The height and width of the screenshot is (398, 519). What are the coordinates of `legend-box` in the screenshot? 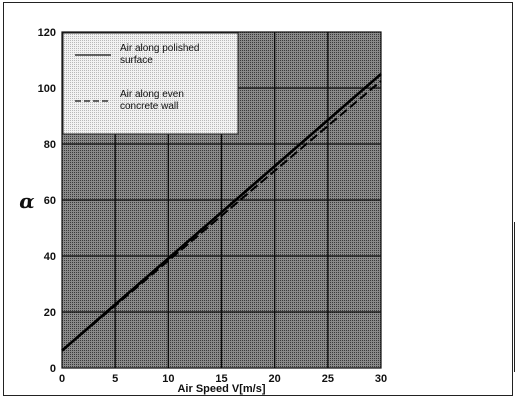 It's located at (150, 83).